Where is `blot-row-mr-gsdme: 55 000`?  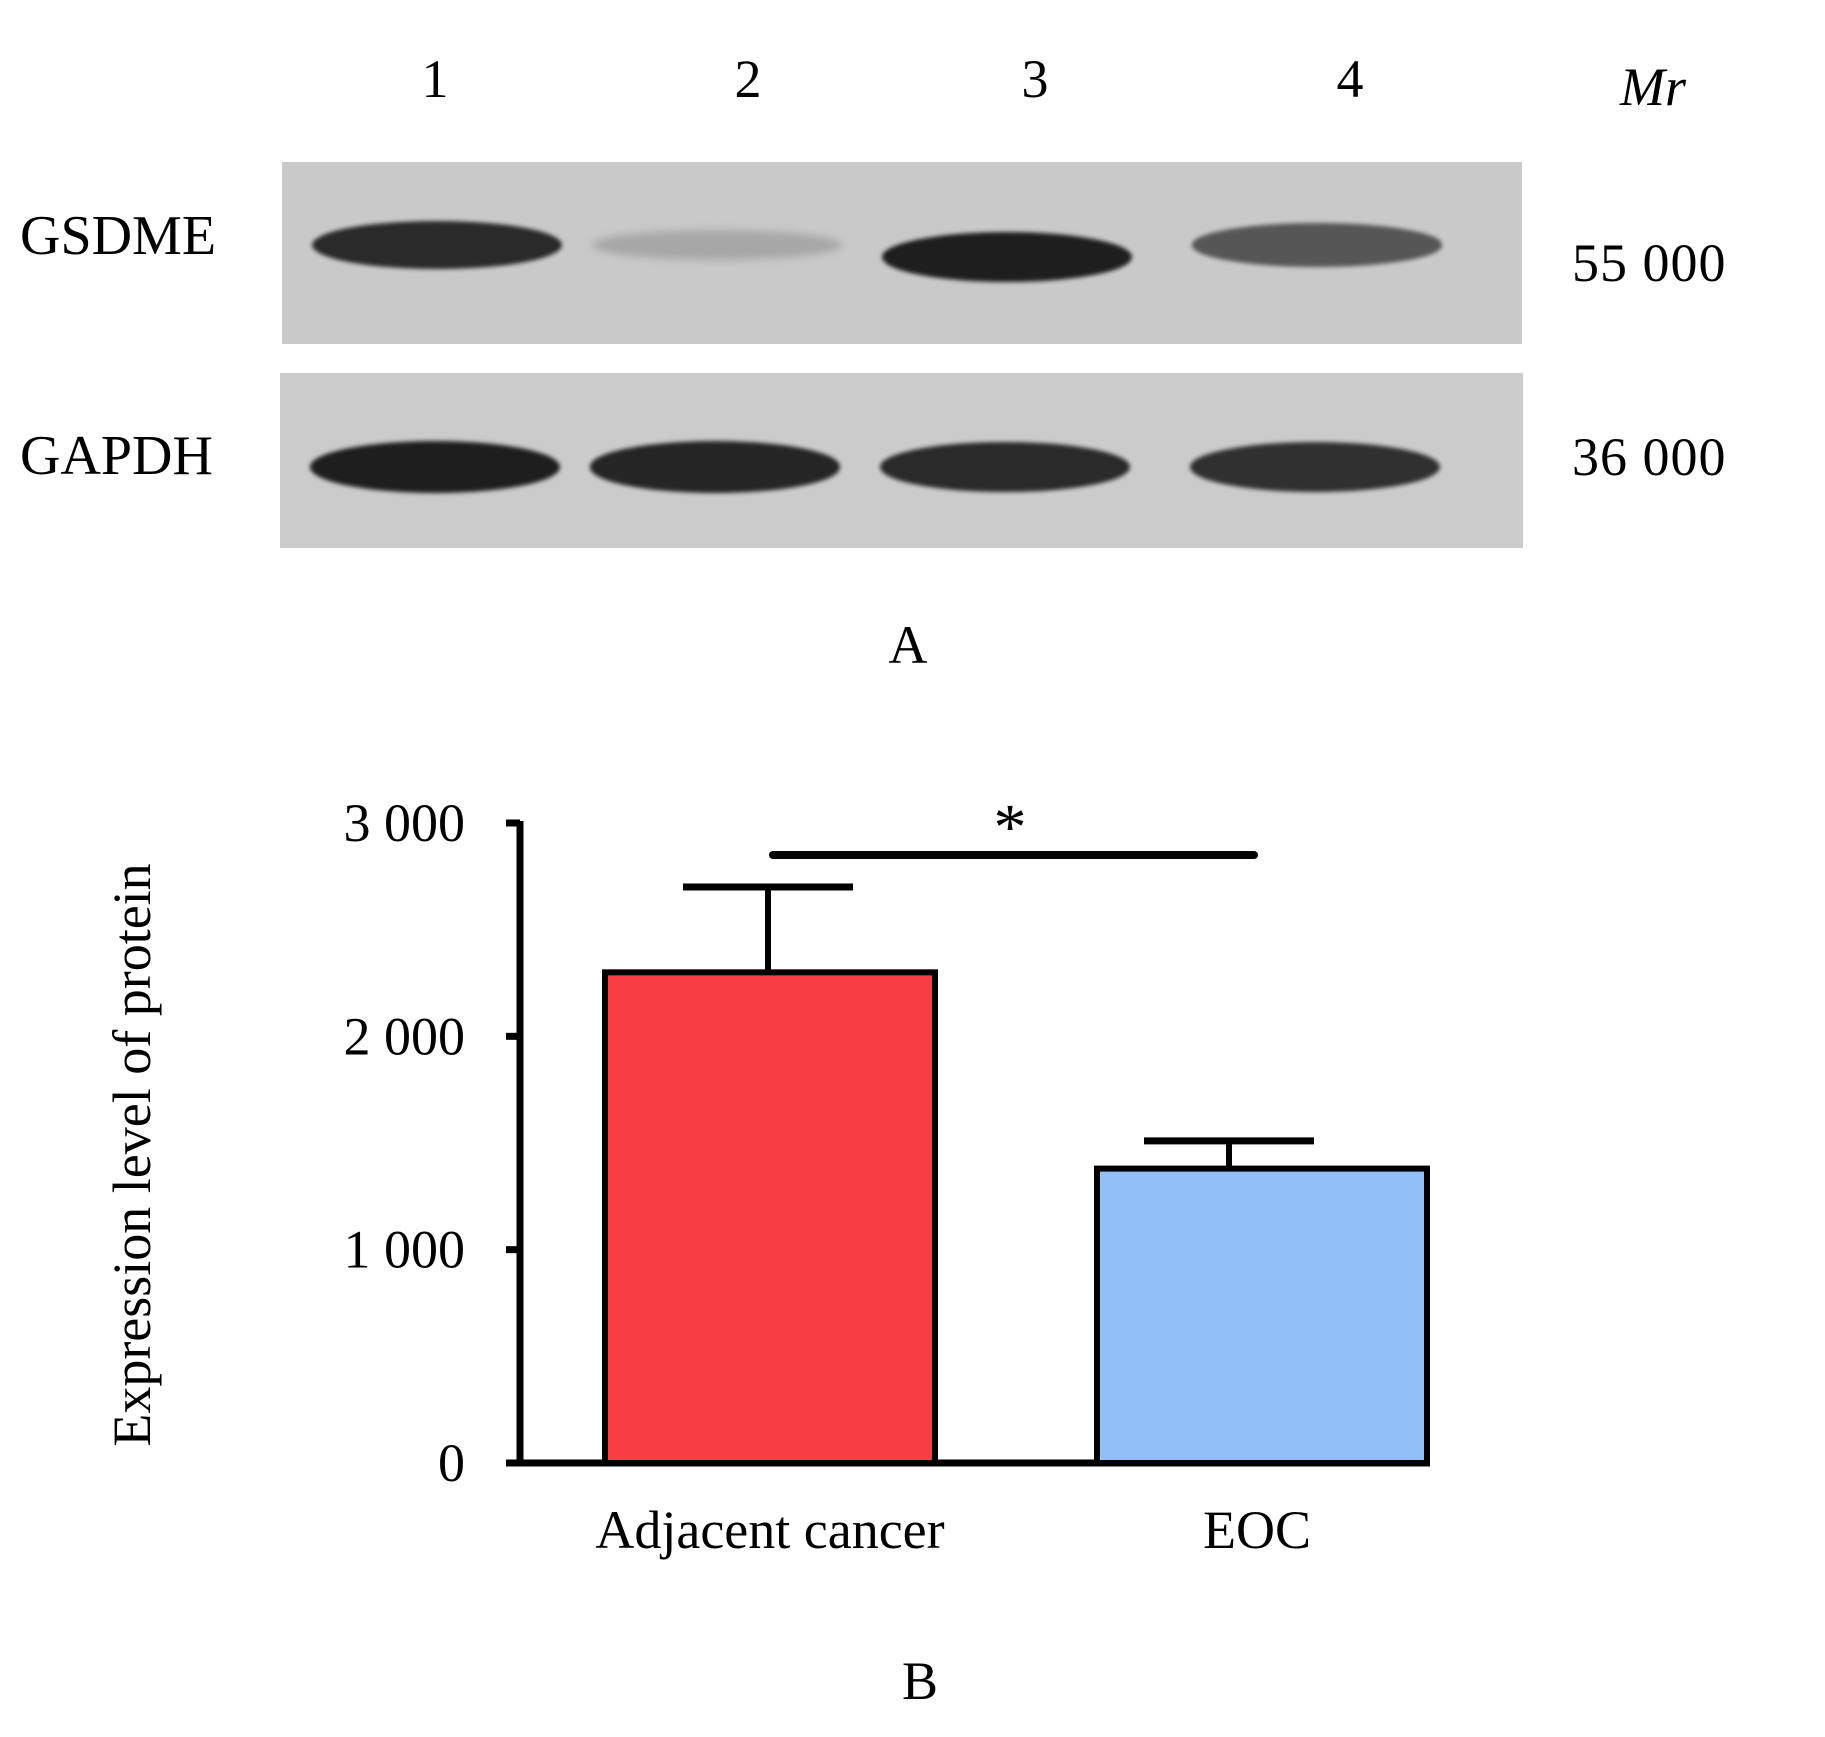 blot-row-mr-gsdme: 55 000 is located at coordinates (1649, 263).